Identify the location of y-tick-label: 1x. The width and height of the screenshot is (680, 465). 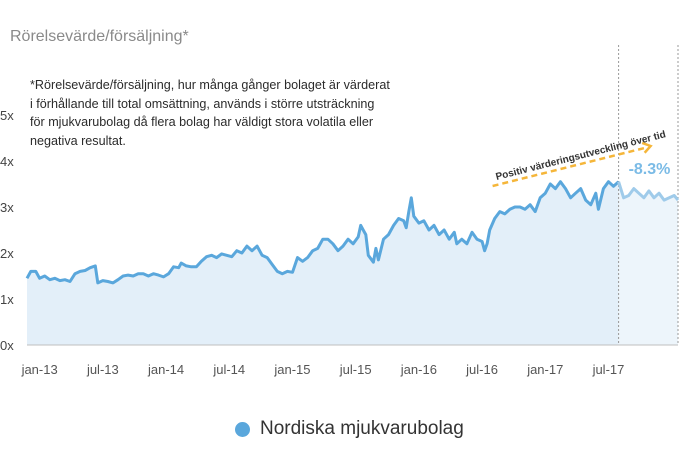
(7, 299).